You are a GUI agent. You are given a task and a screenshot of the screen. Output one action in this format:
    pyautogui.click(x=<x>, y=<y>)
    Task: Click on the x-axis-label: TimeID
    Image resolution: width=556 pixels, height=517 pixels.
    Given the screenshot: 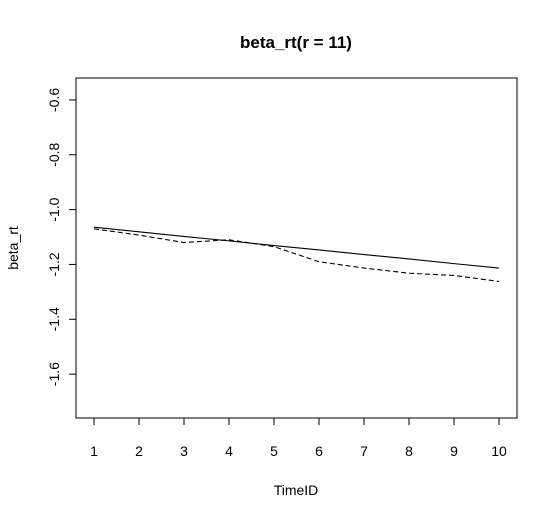 What is the action you would take?
    pyautogui.click(x=296, y=490)
    